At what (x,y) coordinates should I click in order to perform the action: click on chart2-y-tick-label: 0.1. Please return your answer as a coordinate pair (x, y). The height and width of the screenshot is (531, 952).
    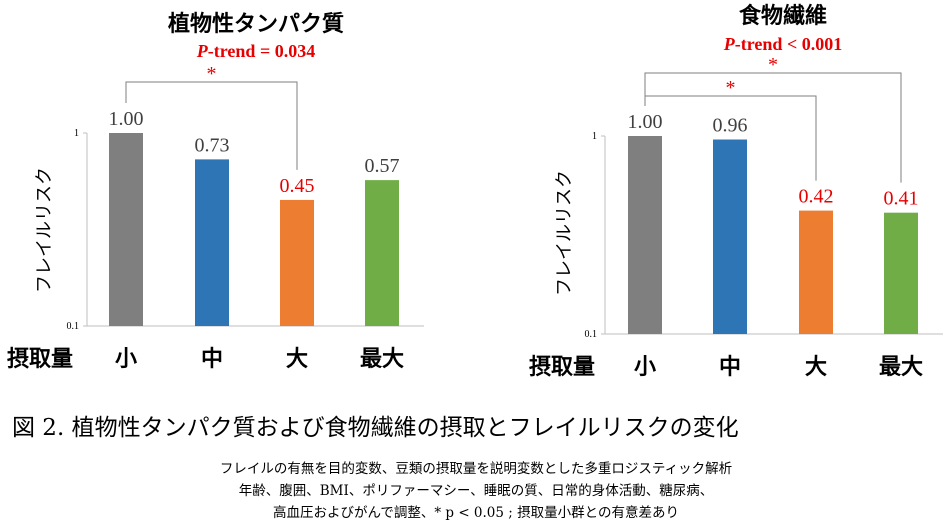
    Looking at the image, I should click on (591, 334).